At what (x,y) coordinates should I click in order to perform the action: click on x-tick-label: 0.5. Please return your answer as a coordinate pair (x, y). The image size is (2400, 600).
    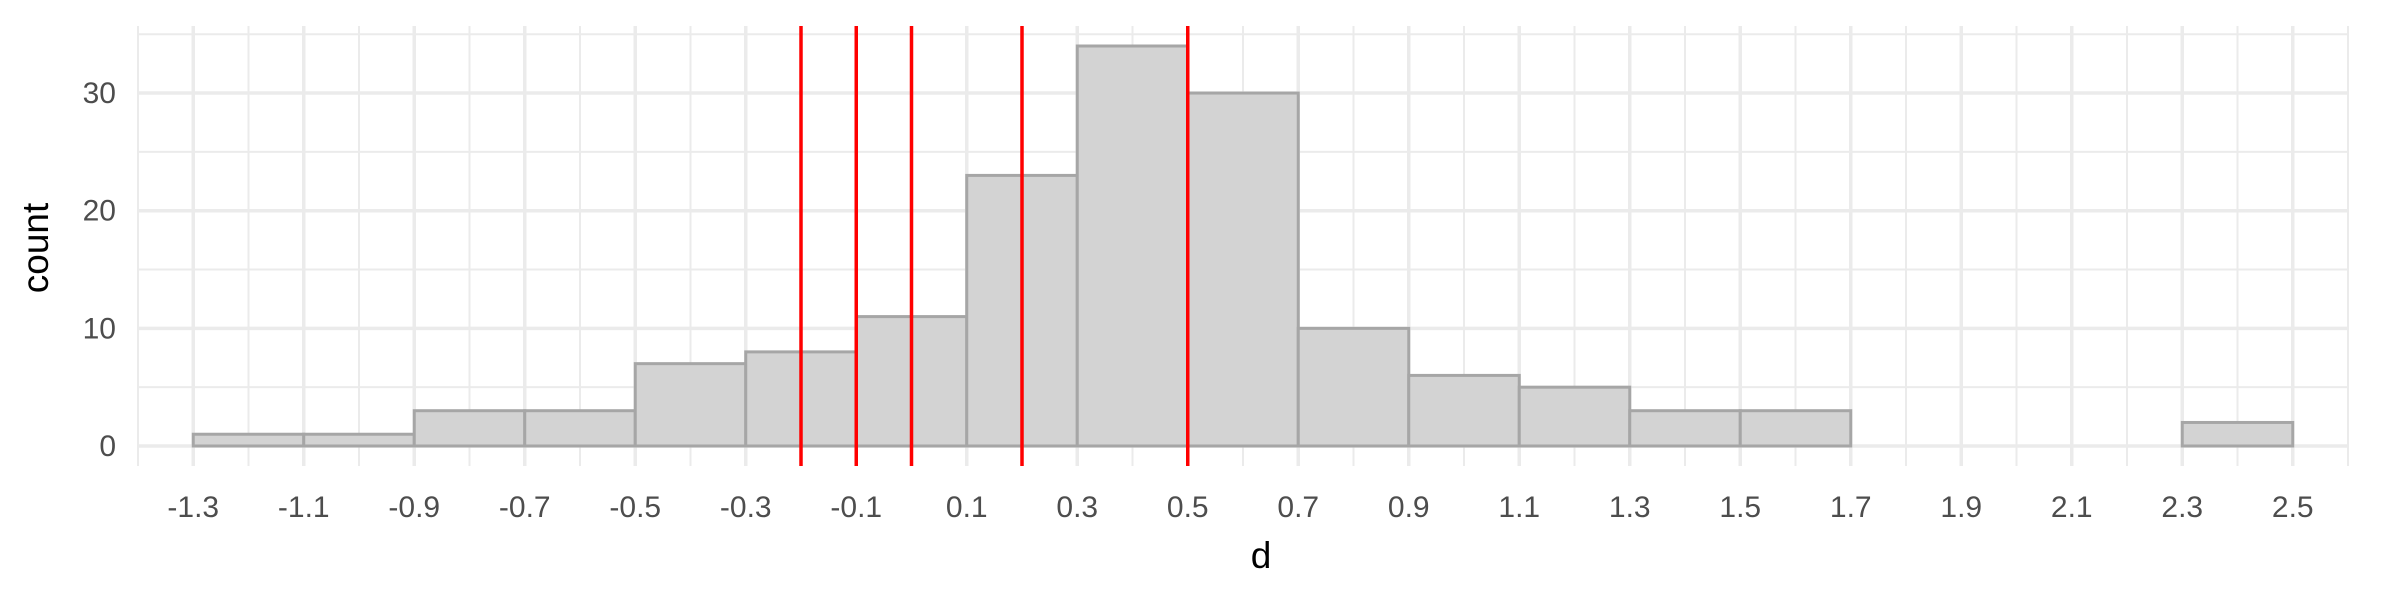
    Looking at the image, I should click on (1188, 507).